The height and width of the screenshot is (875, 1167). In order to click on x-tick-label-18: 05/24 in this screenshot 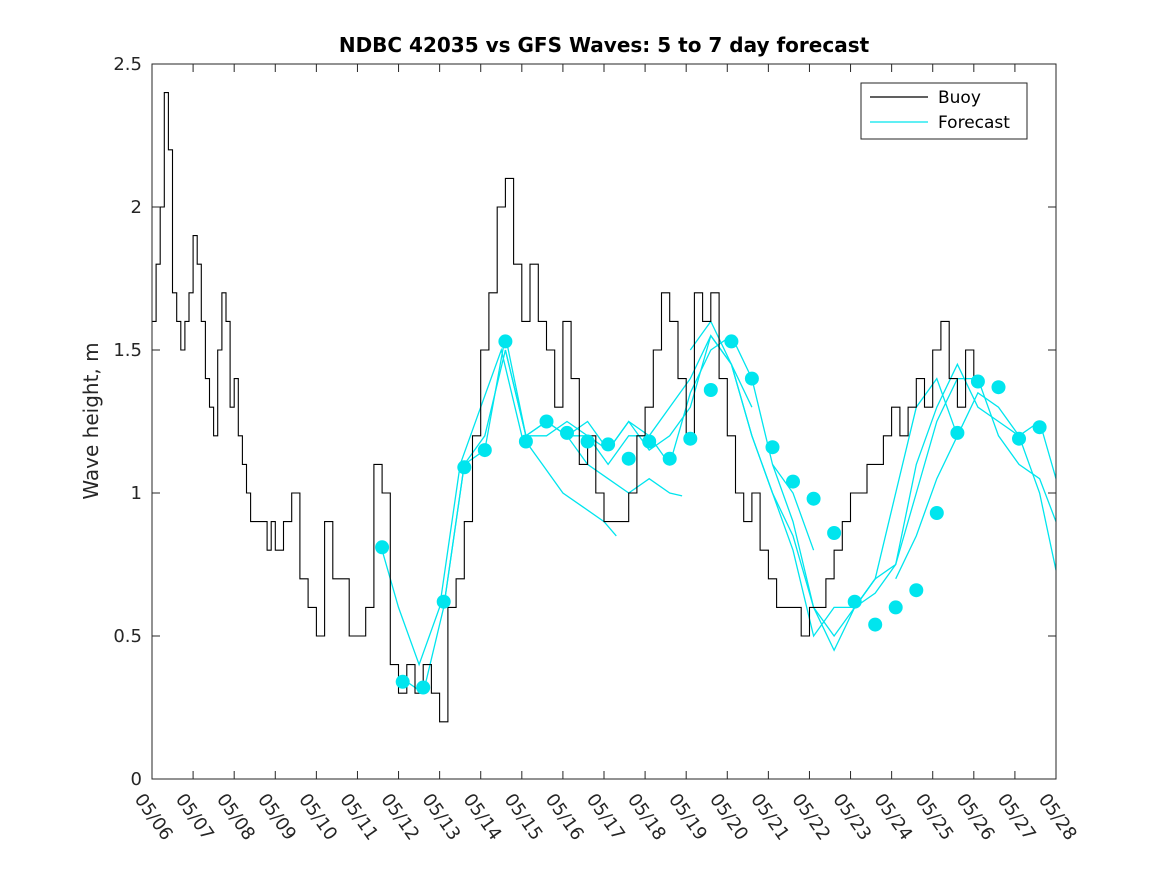, I will do `click(893, 817)`.